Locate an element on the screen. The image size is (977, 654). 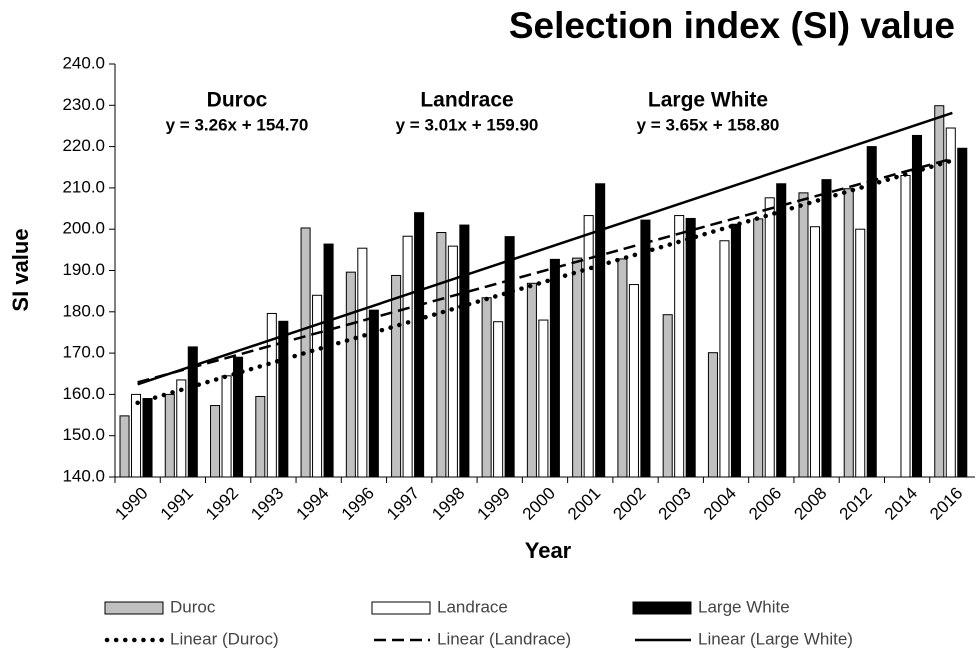
legend-label: Landrace is located at coordinates (472, 606).